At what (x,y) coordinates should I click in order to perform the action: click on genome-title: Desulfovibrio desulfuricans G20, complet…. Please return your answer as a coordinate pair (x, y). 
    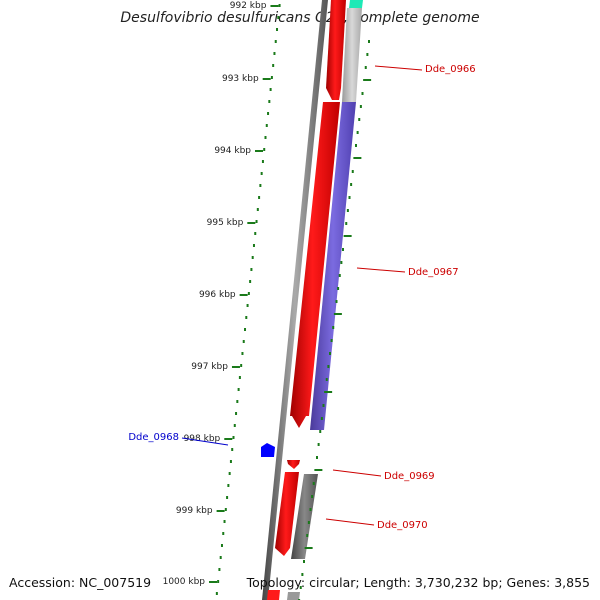
    Looking at the image, I should click on (300, 18).